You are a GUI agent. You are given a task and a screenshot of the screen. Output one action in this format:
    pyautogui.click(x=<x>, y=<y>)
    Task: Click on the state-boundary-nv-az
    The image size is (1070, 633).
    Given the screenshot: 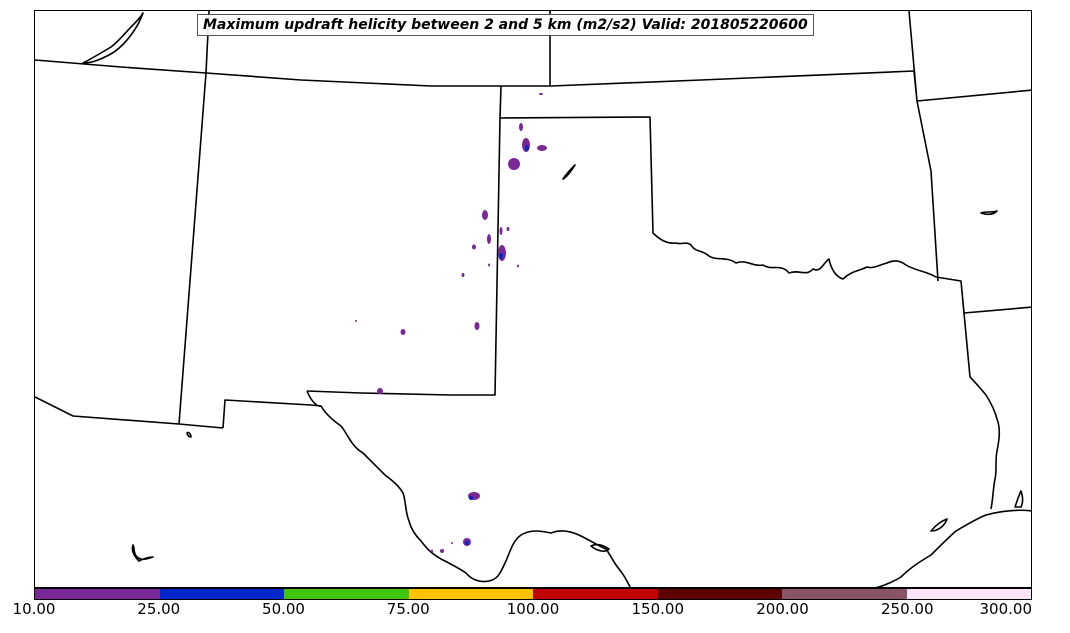 What is the action you would take?
    pyautogui.click(x=107, y=410)
    